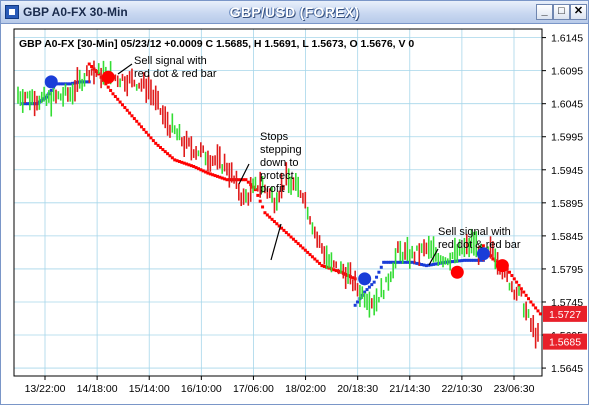 Image resolution: width=589 pixels, height=405 pixels. What do you see at coordinates (201, 389) in the screenshot?
I see `x-tick-label: 16/10:00` at bounding box center [201, 389].